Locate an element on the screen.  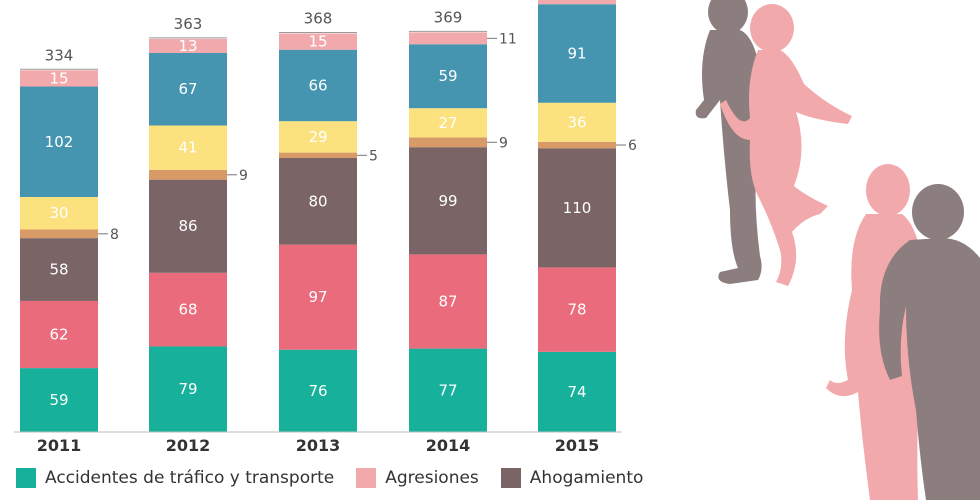
data-label: 77 is located at coordinates (447, 390).